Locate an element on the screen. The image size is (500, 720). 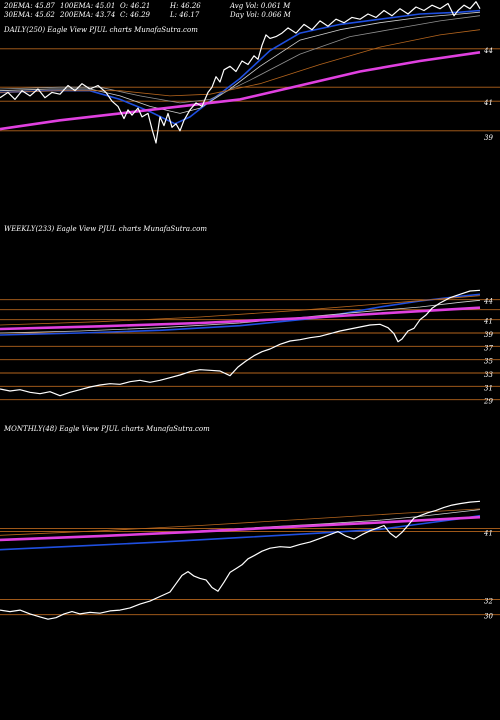
header-open: O: 46.21 is located at coordinates (135, 6).